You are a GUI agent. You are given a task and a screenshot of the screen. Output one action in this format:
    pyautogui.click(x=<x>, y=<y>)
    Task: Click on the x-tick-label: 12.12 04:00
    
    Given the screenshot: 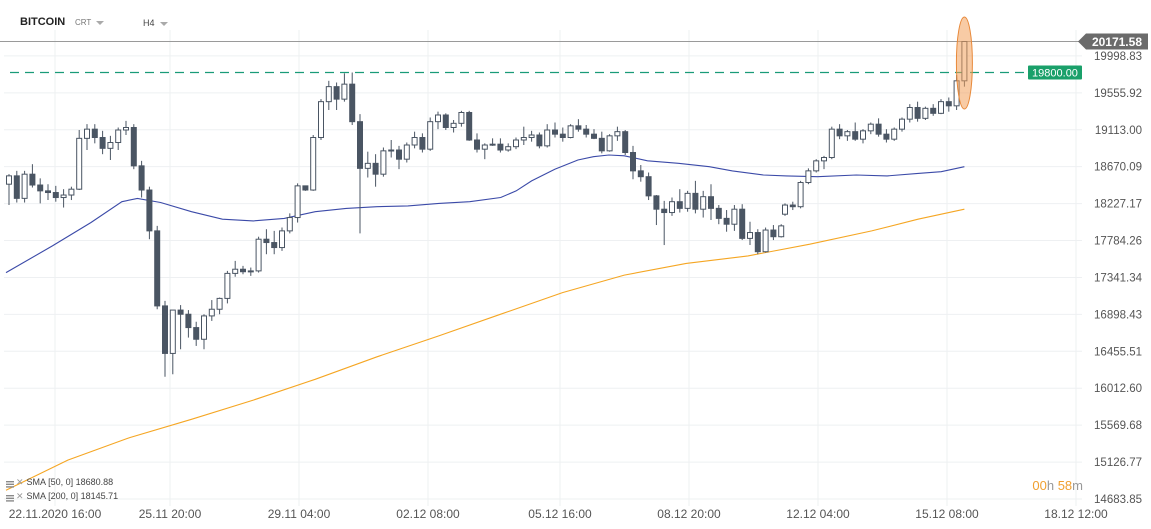 What is the action you would take?
    pyautogui.click(x=818, y=514)
    